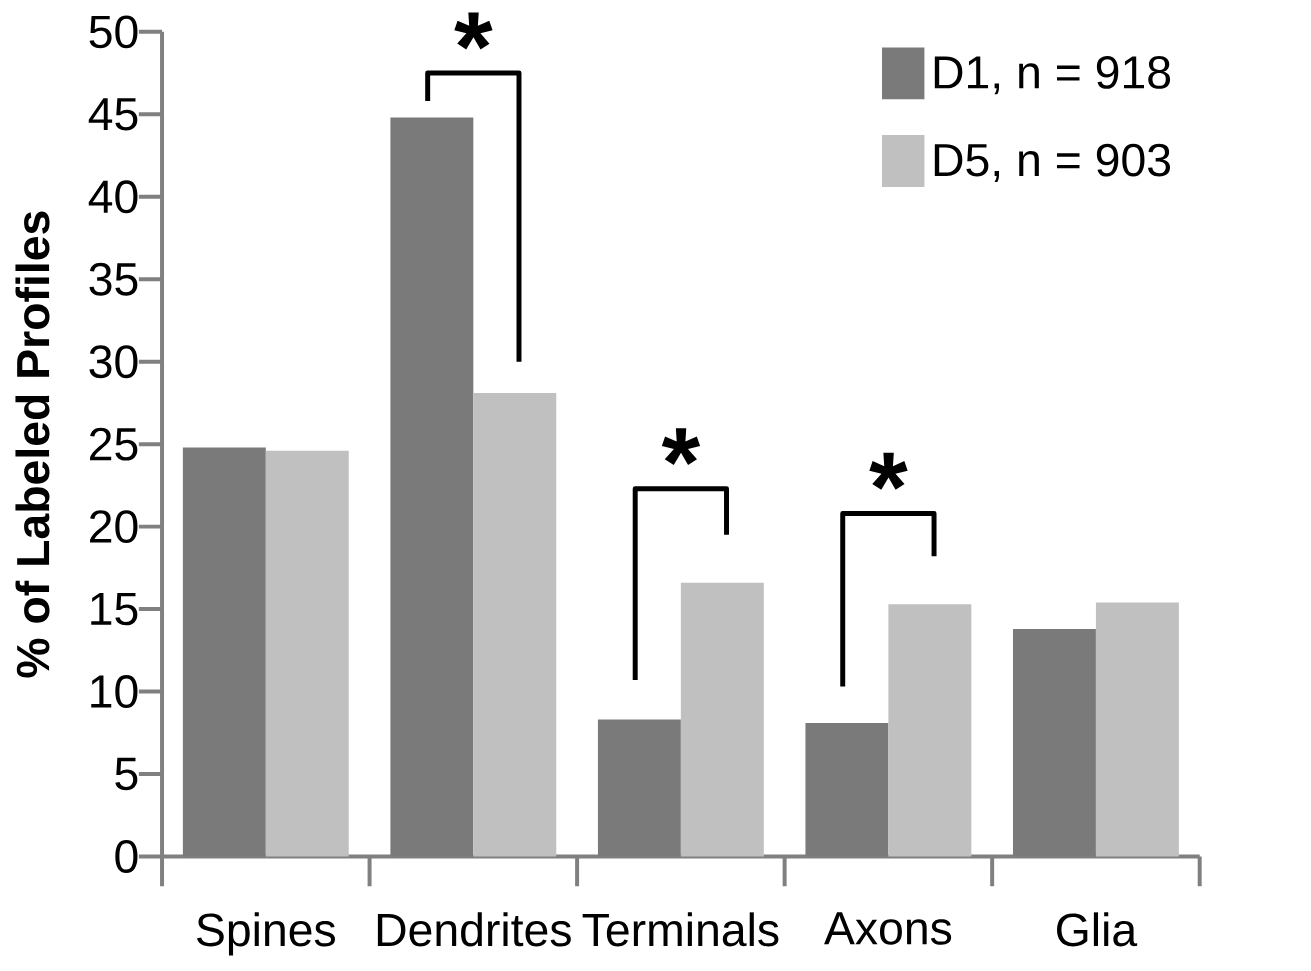  What do you see at coordinates (32, 444) in the screenshot?
I see `y-axis-title: % of Labeled Profiles` at bounding box center [32, 444].